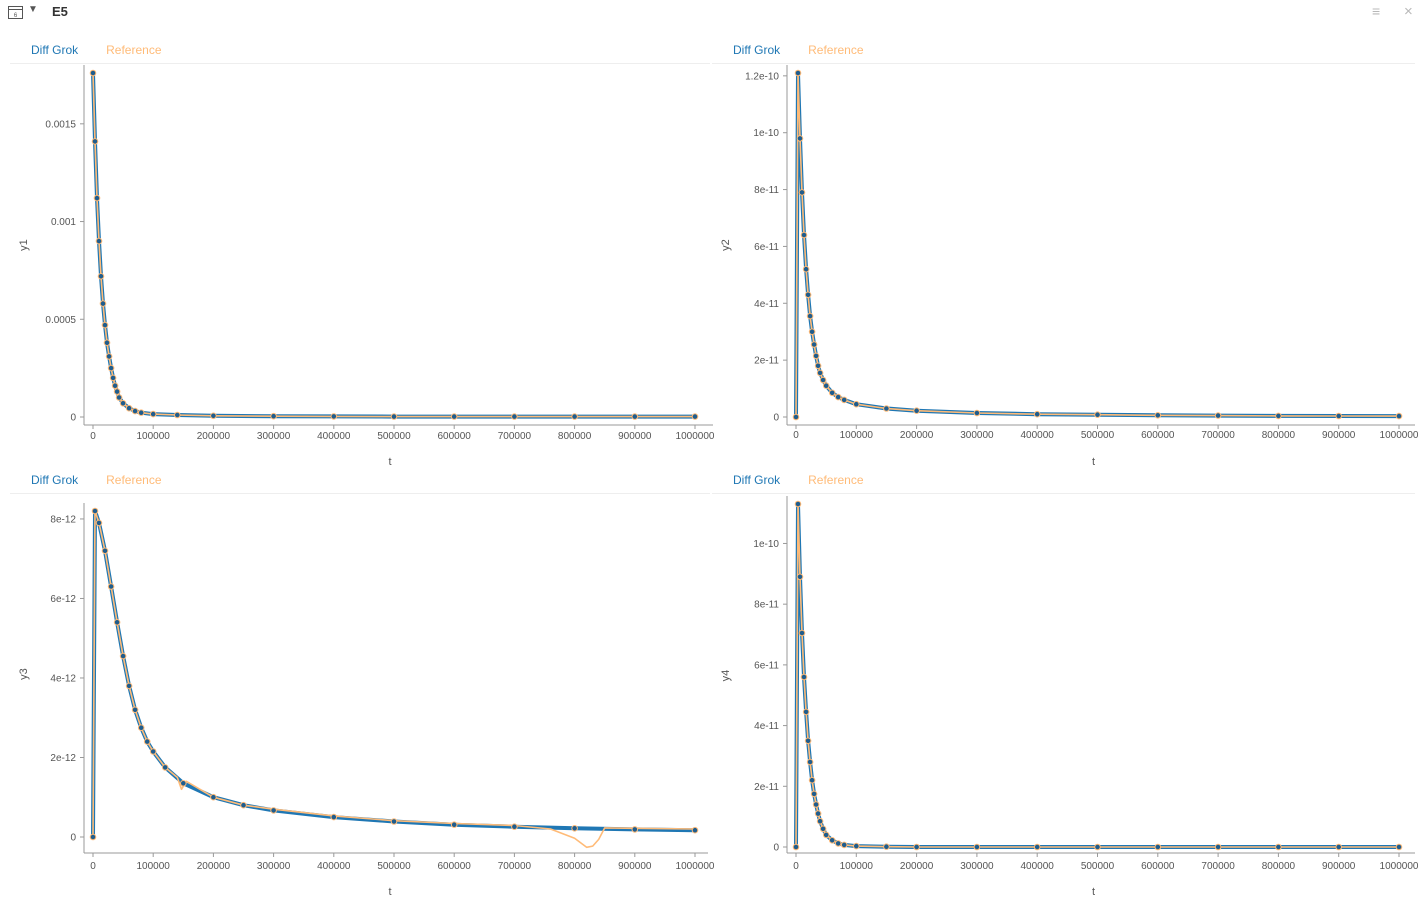  I want to click on table-view-icon: 6, so click(15, 12).